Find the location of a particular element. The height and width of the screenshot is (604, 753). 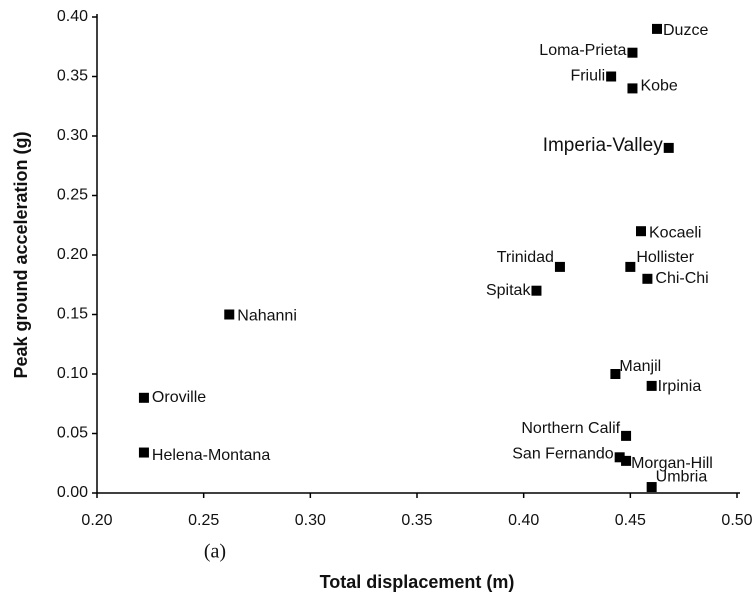

point-label: Morgan-Hill is located at coordinates (672, 463).